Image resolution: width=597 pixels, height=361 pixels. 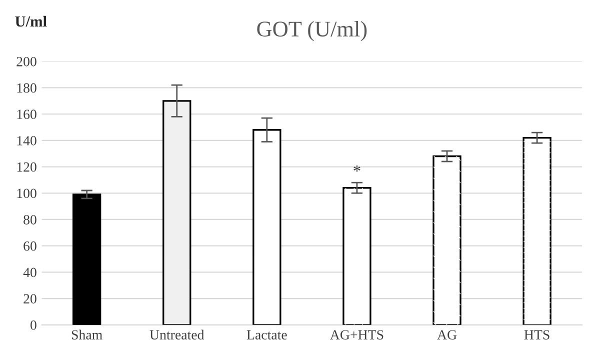 I want to click on y-tick-label: 80, so click(x=30, y=219).